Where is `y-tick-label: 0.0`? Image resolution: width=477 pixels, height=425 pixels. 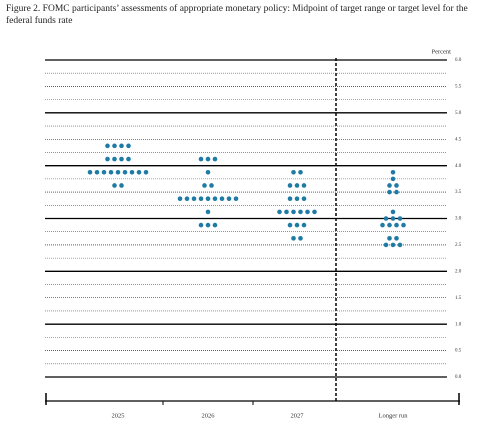 y-tick-label: 0.0 is located at coordinates (458, 377).